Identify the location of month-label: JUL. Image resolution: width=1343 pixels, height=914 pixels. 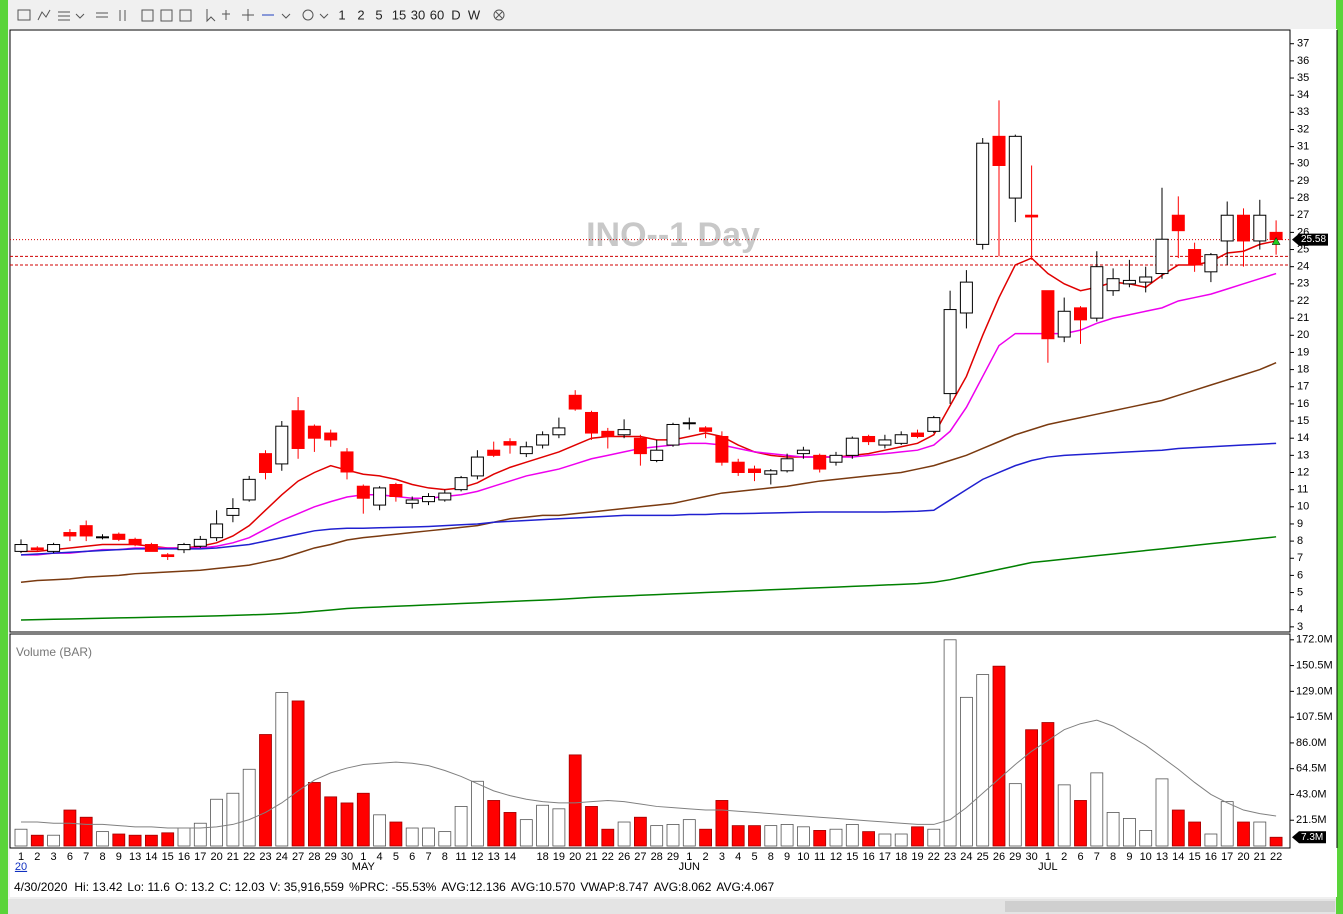
(1048, 867).